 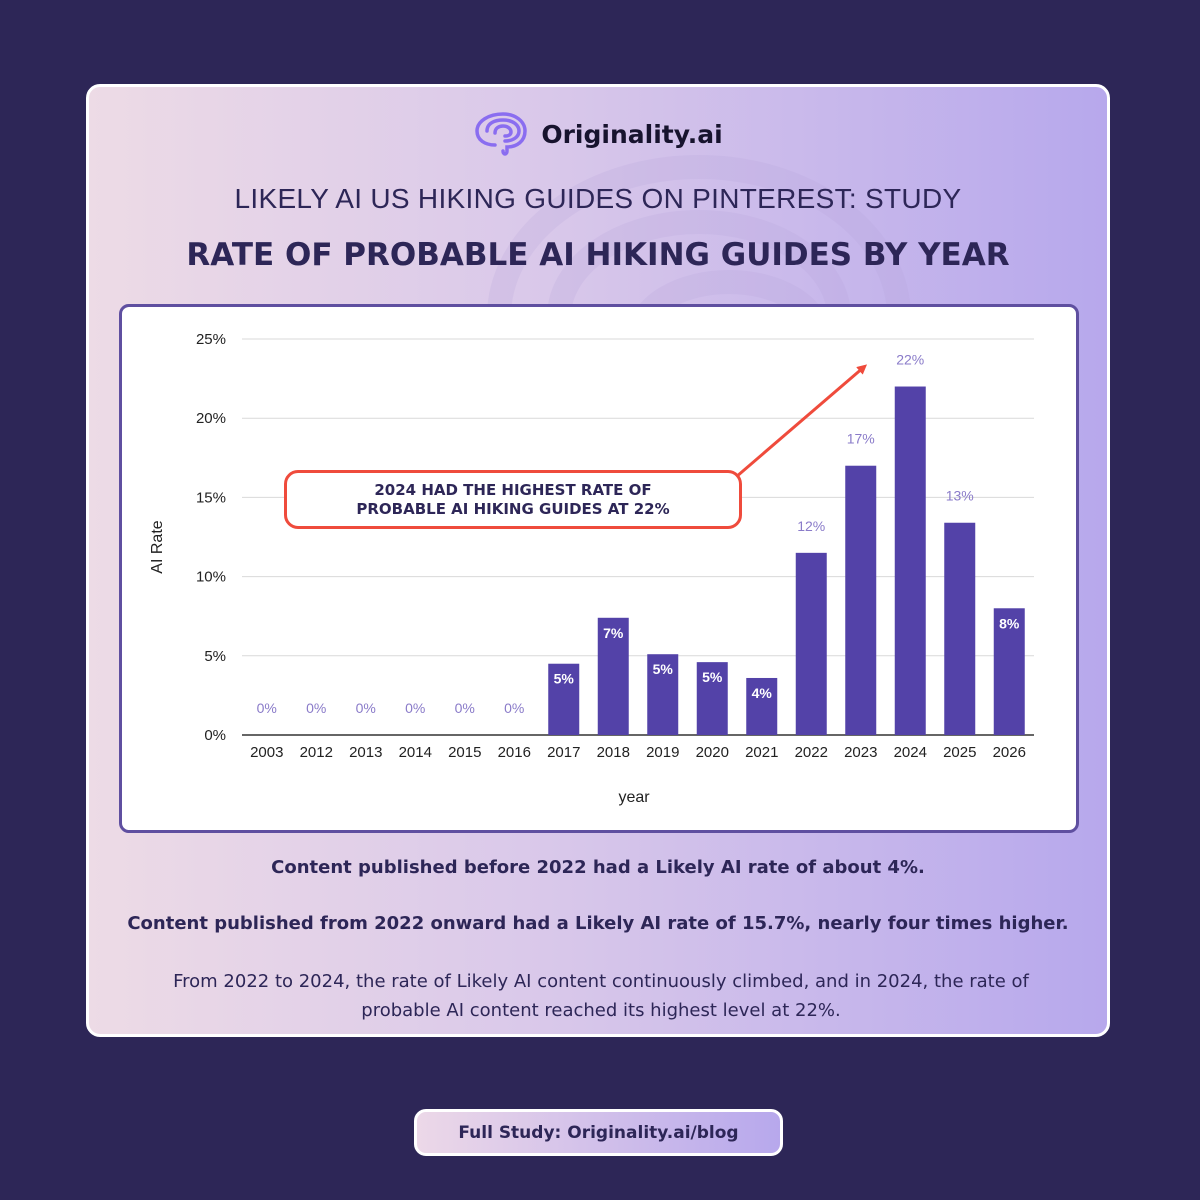 I want to click on x-tick-label: 2025, so click(x=959, y=752).